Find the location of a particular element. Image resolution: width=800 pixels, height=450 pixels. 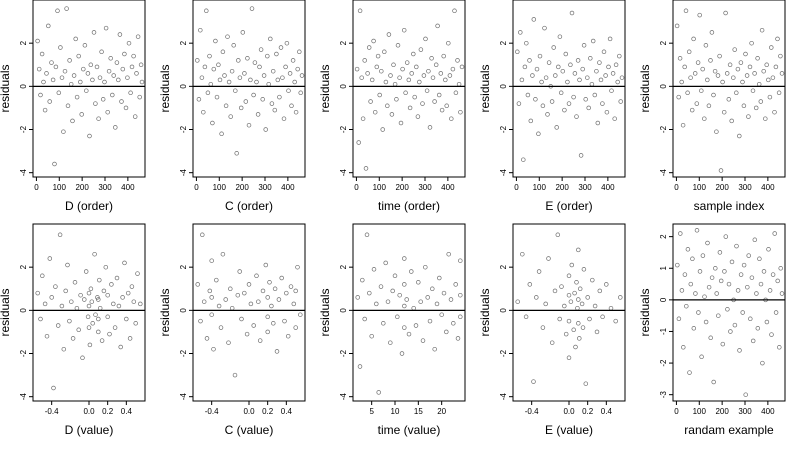

x-tick-label: 400 is located at coordinates (608, 187).